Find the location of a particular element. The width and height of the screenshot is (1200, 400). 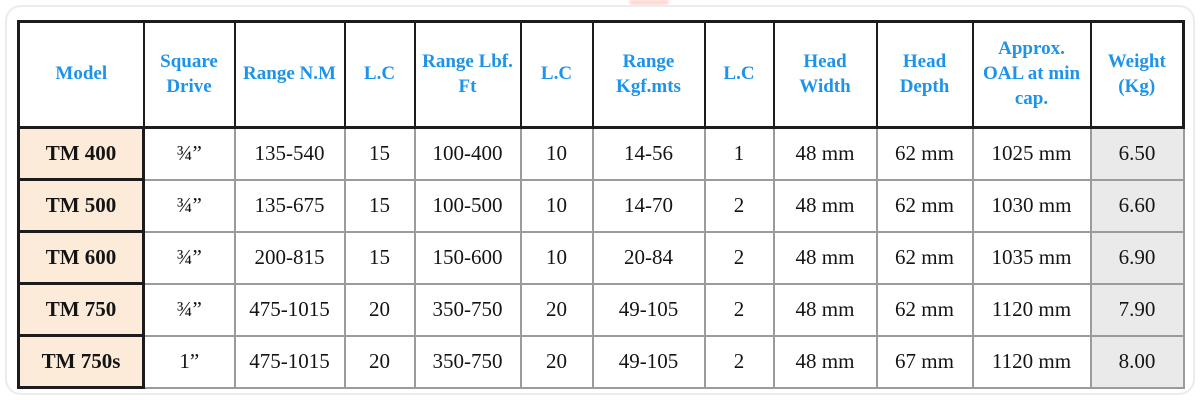

cell-range-nm: 200-815 is located at coordinates (289, 257).